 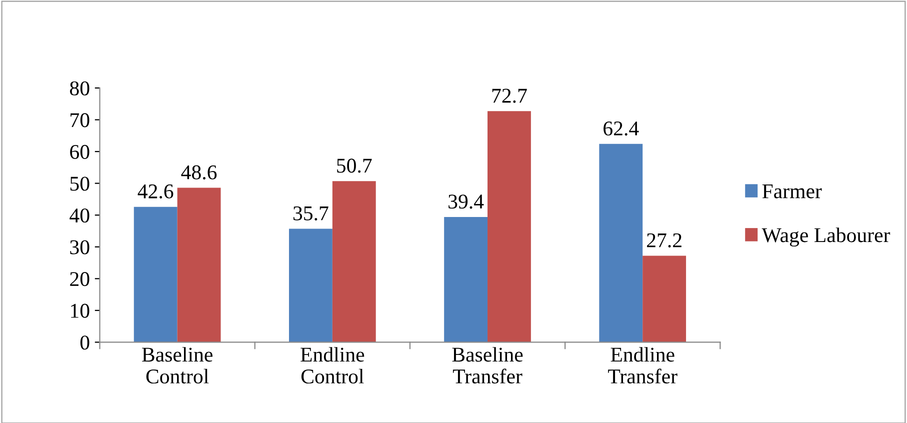 I want to click on x-tick-label: Endline Transfer, so click(x=643, y=365).